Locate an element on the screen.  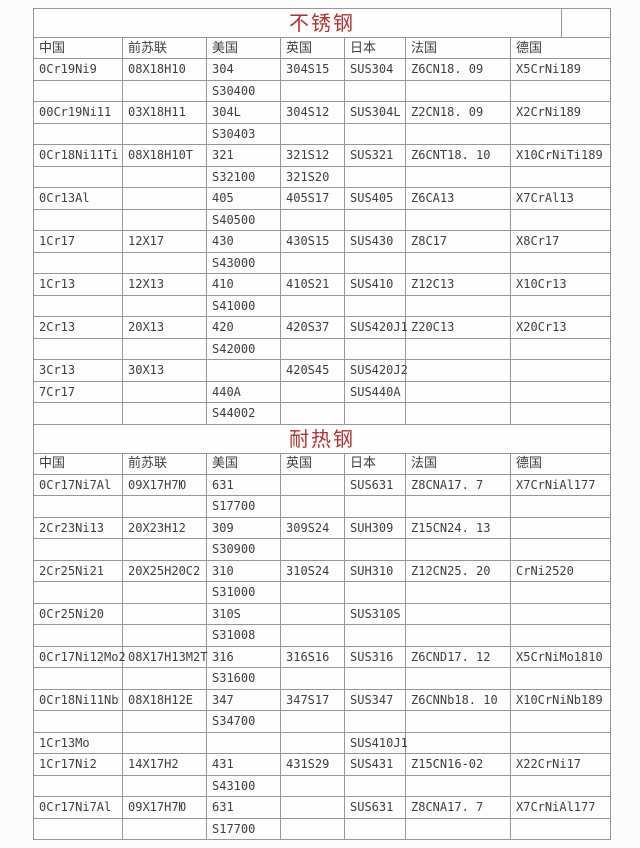
grade-cell-ussr: 08X18H12E is located at coordinates (164, 699).